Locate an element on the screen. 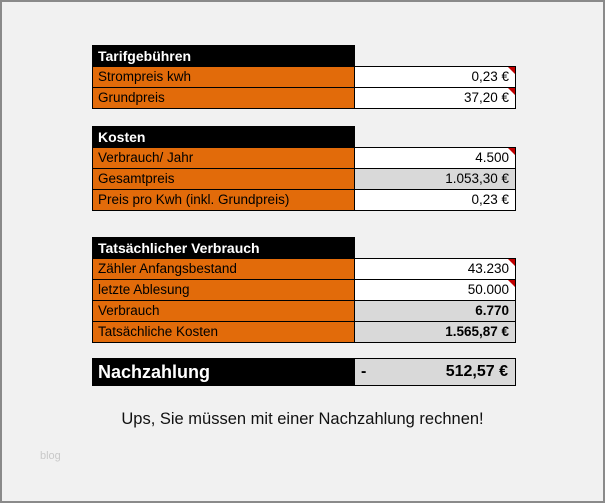  table-row: Verbrauch/ Jahr 4.500 is located at coordinates (304, 158).